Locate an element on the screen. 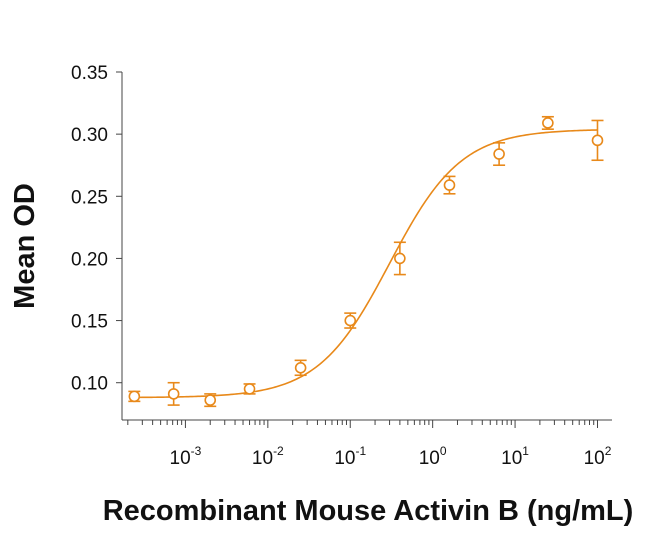 This screenshot has width=650, height=539. y-tick-label: 0.20 is located at coordinates (89, 259).